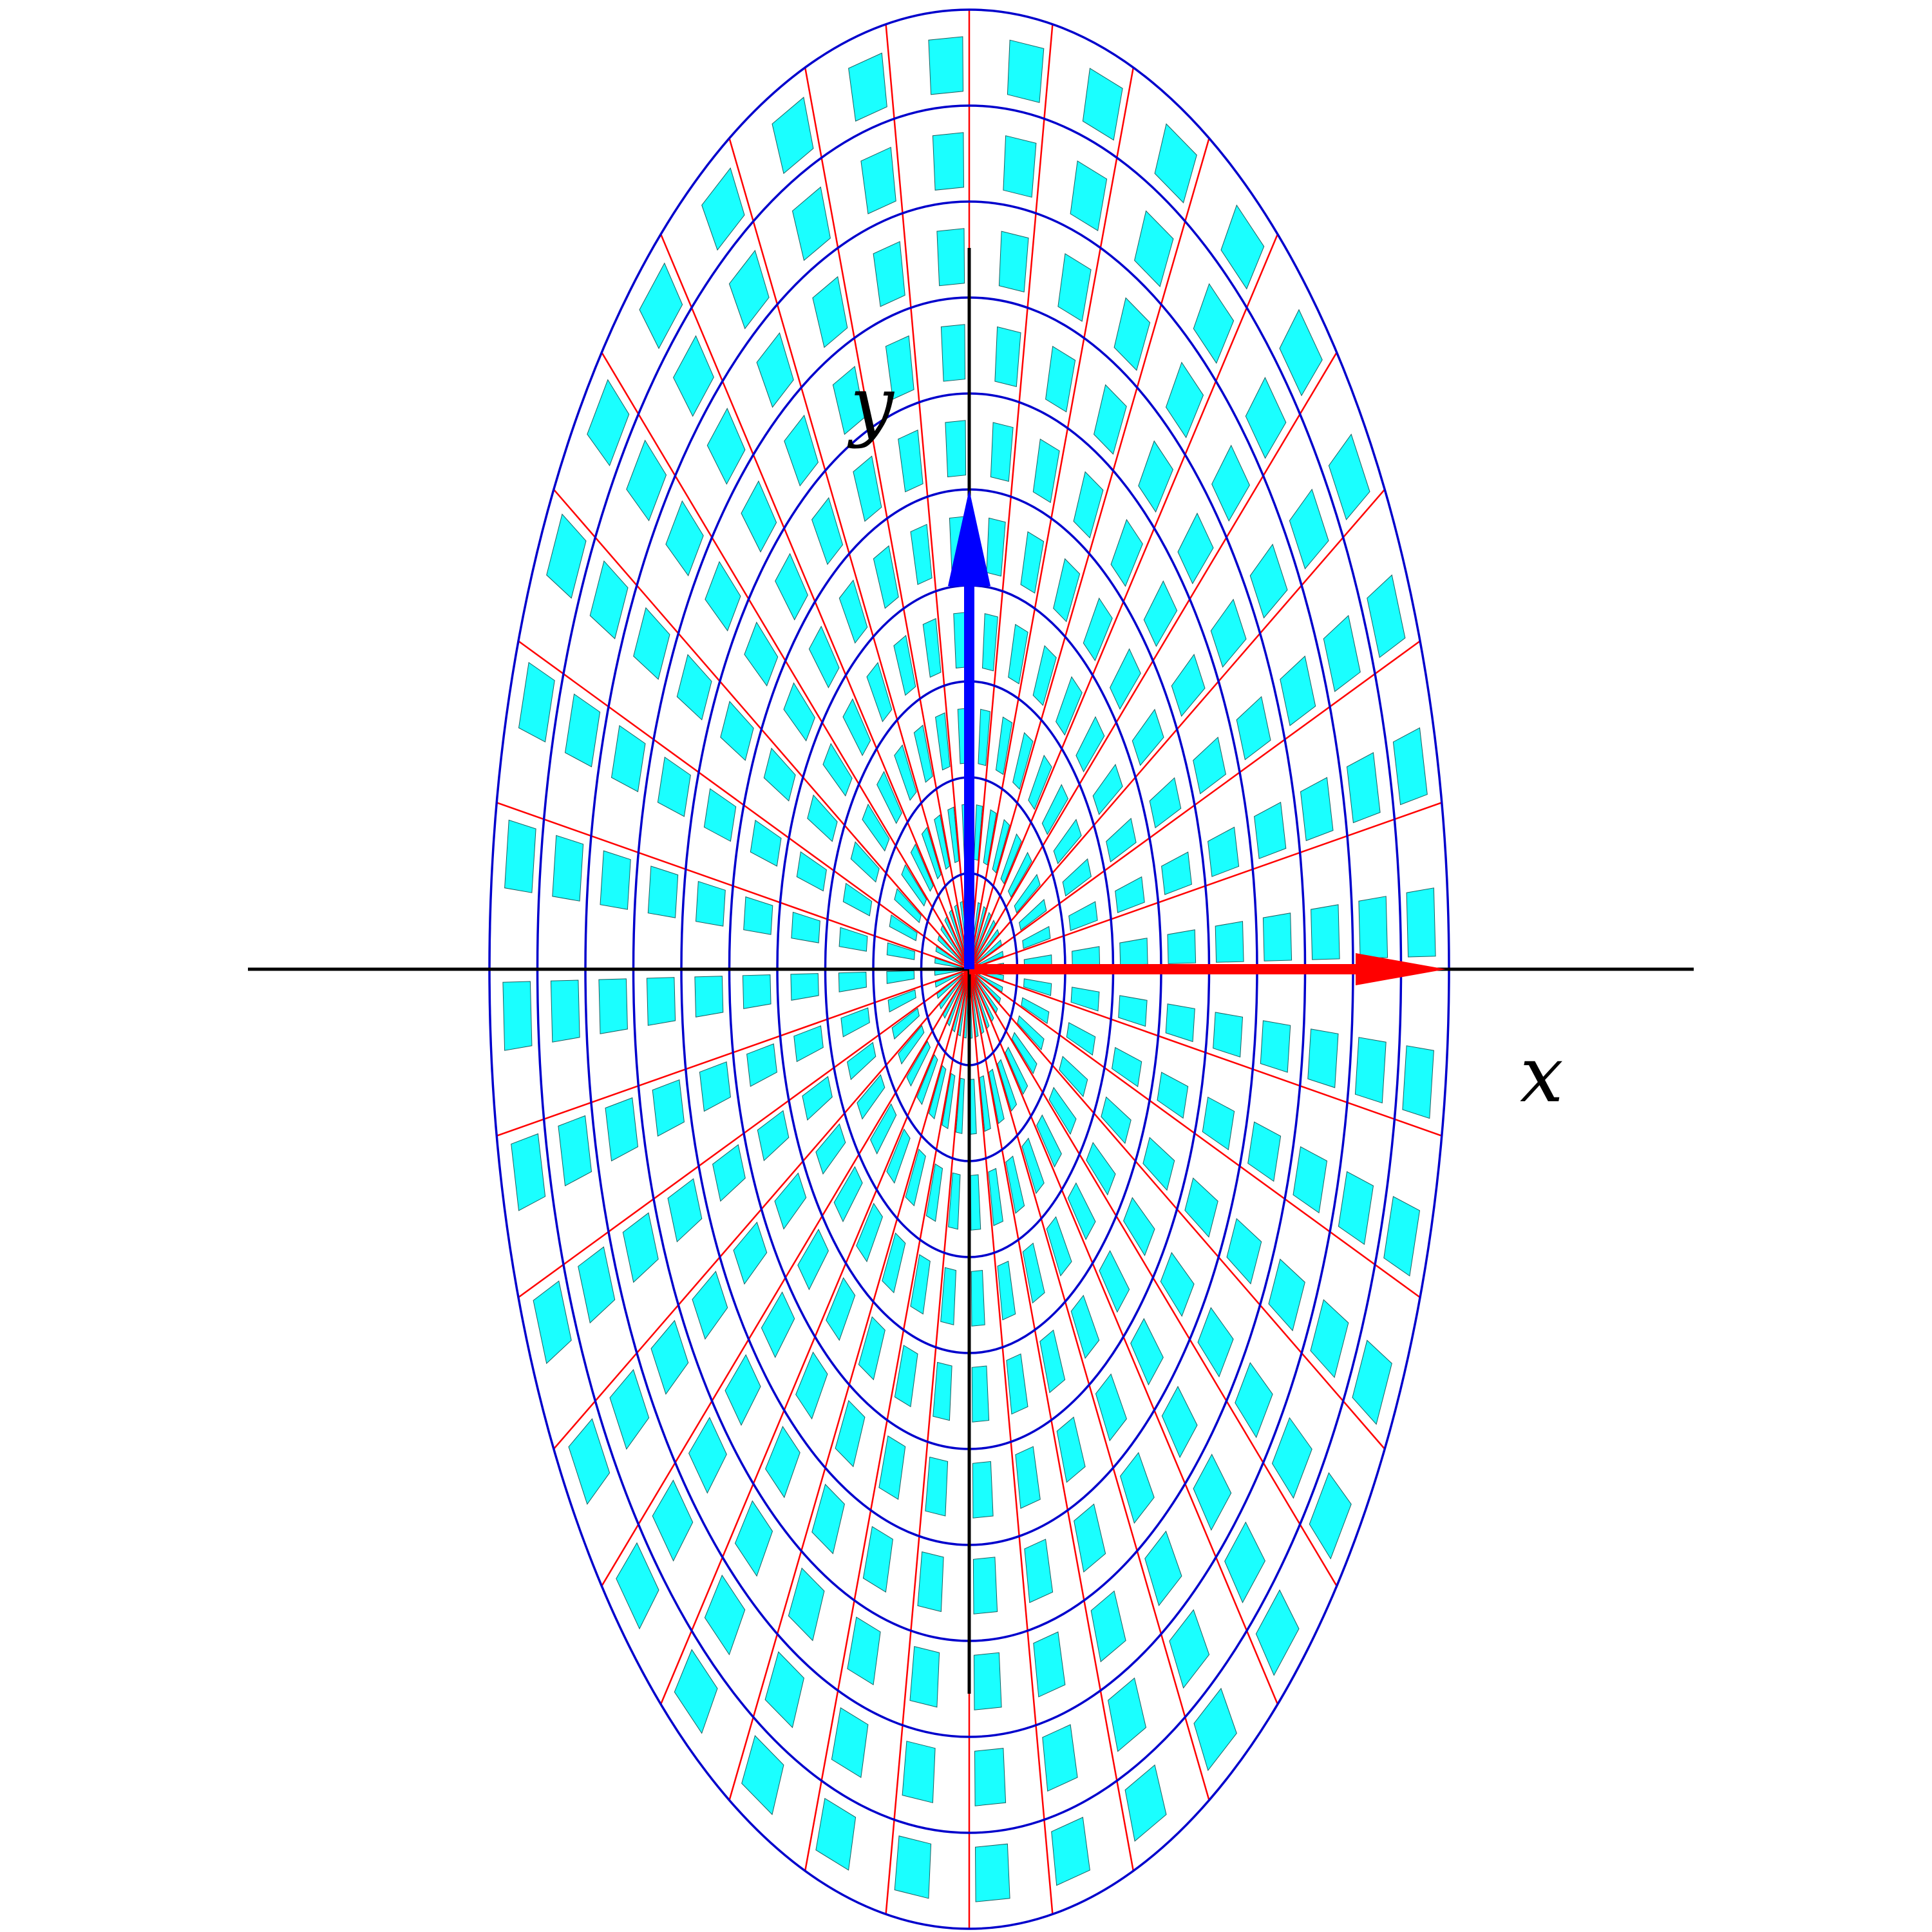  I want to click on x-basis-arrow, so click(1207, 969).